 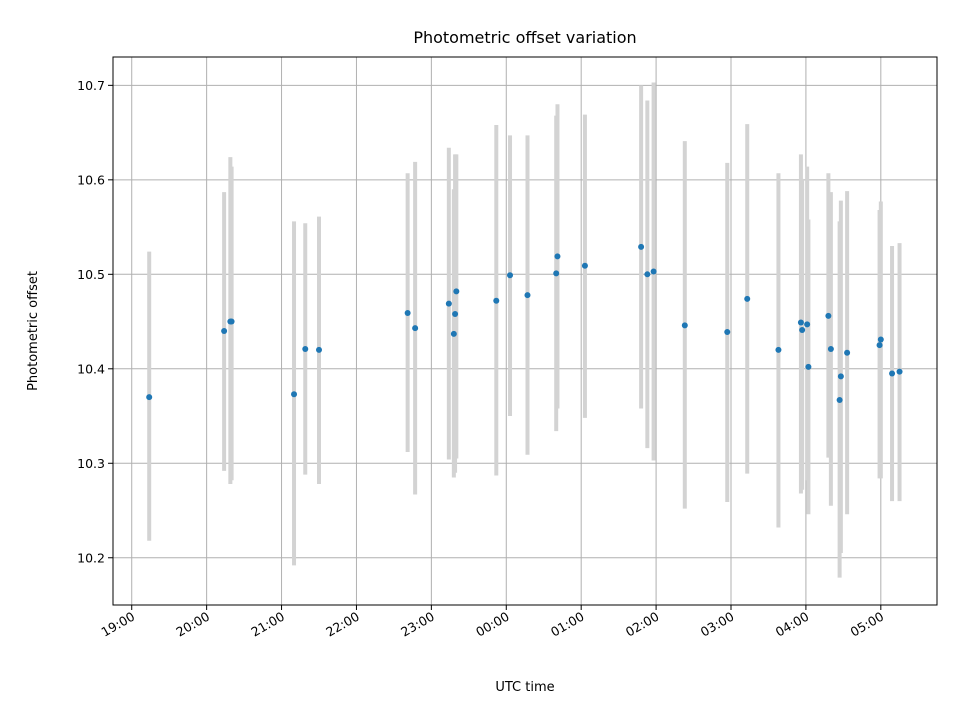 I want to click on y-tick-label: 10.4, so click(x=91, y=368).